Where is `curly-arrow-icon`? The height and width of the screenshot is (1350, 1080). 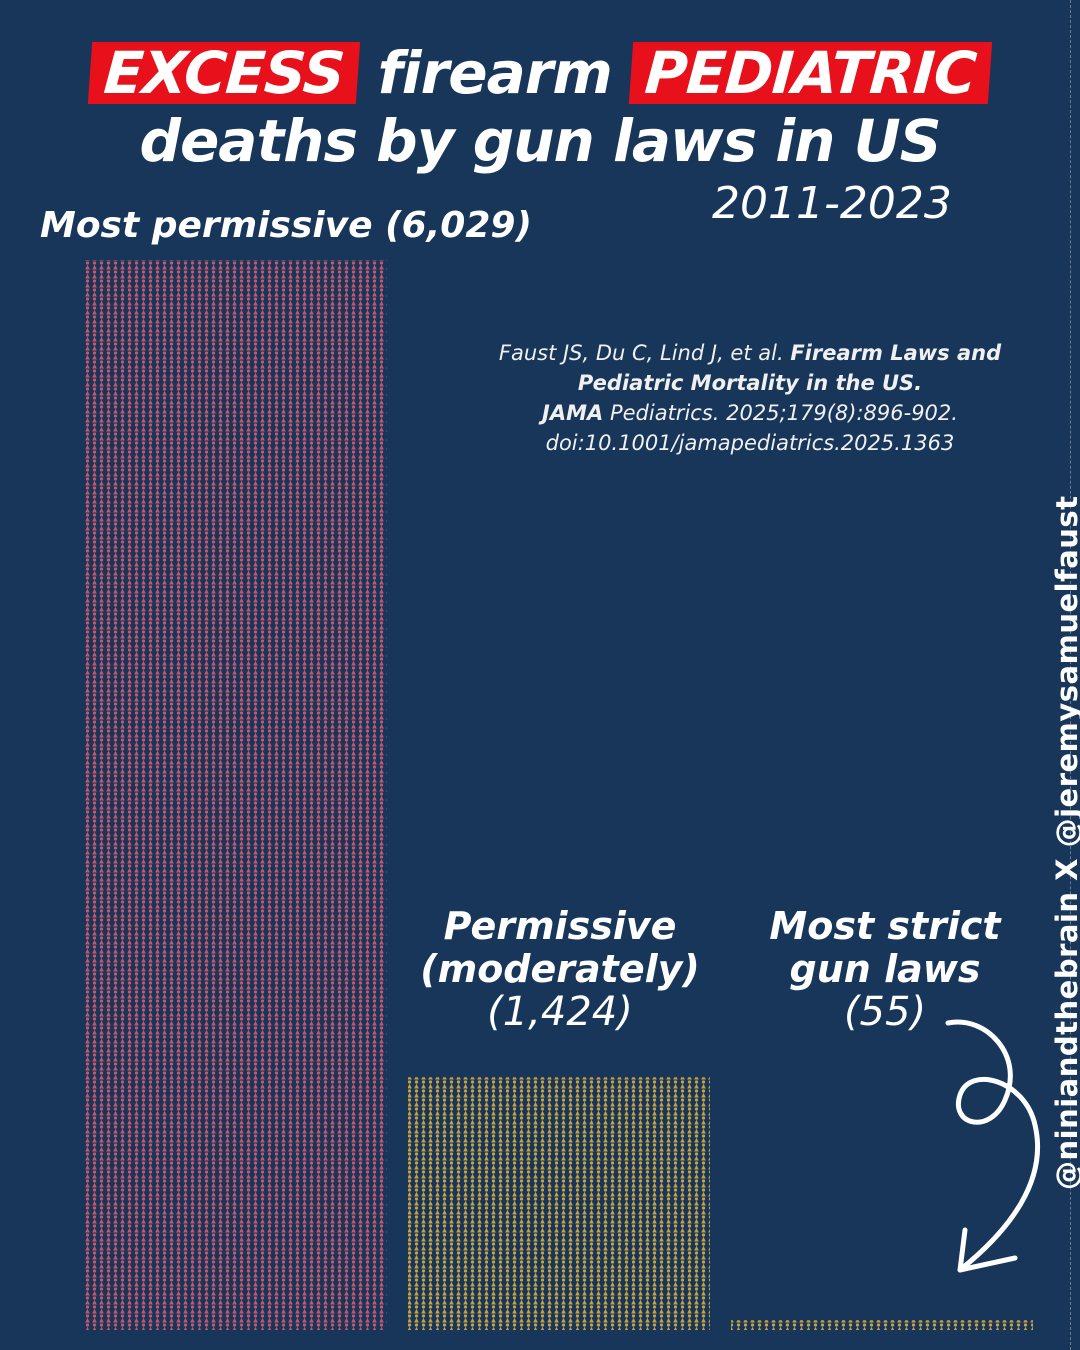 curly-arrow-icon is located at coordinates (993, 1146).